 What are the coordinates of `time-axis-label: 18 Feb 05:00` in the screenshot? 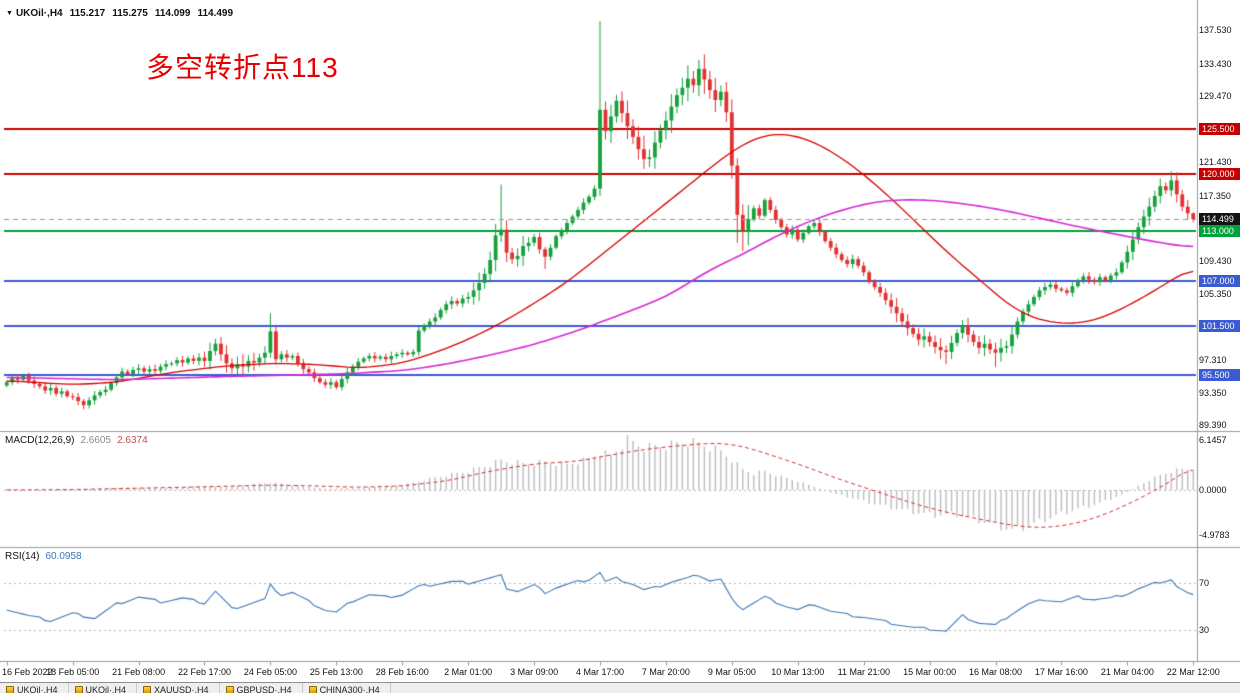 It's located at (73, 672).